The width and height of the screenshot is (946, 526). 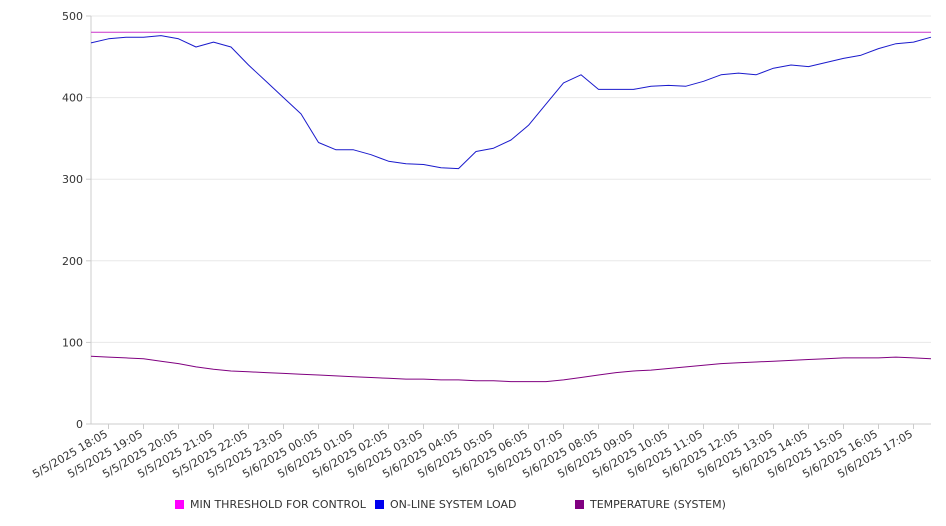 What do you see at coordinates (511, 369) in the screenshot?
I see `series-line-temperature-system` at bounding box center [511, 369].